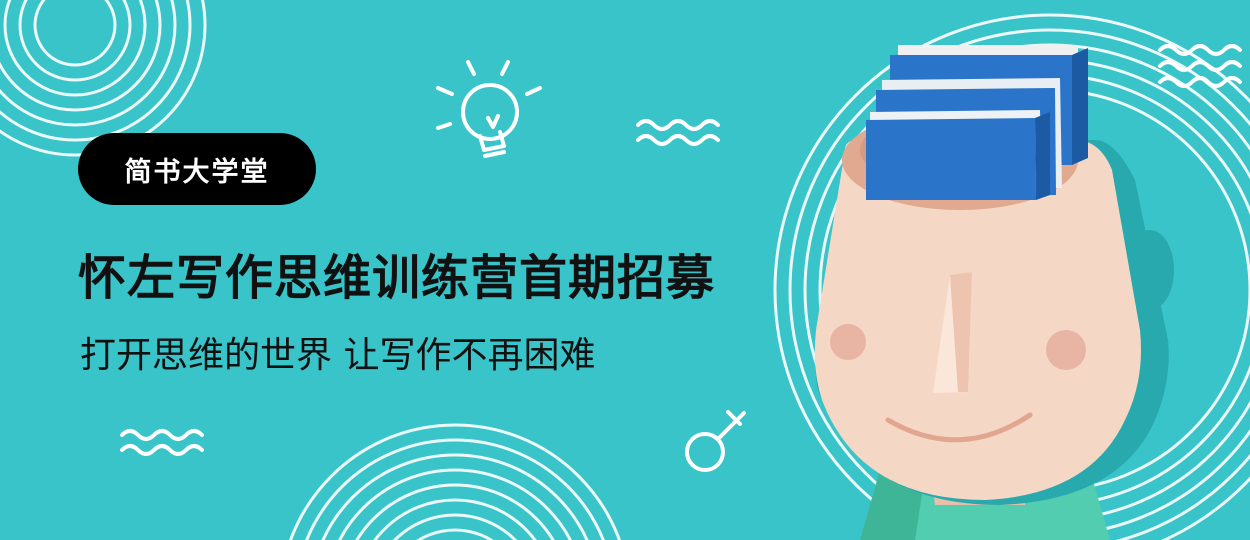 The width and height of the screenshot is (1250, 540). I want to click on brand-badge: 简书大学堂, so click(197, 169).